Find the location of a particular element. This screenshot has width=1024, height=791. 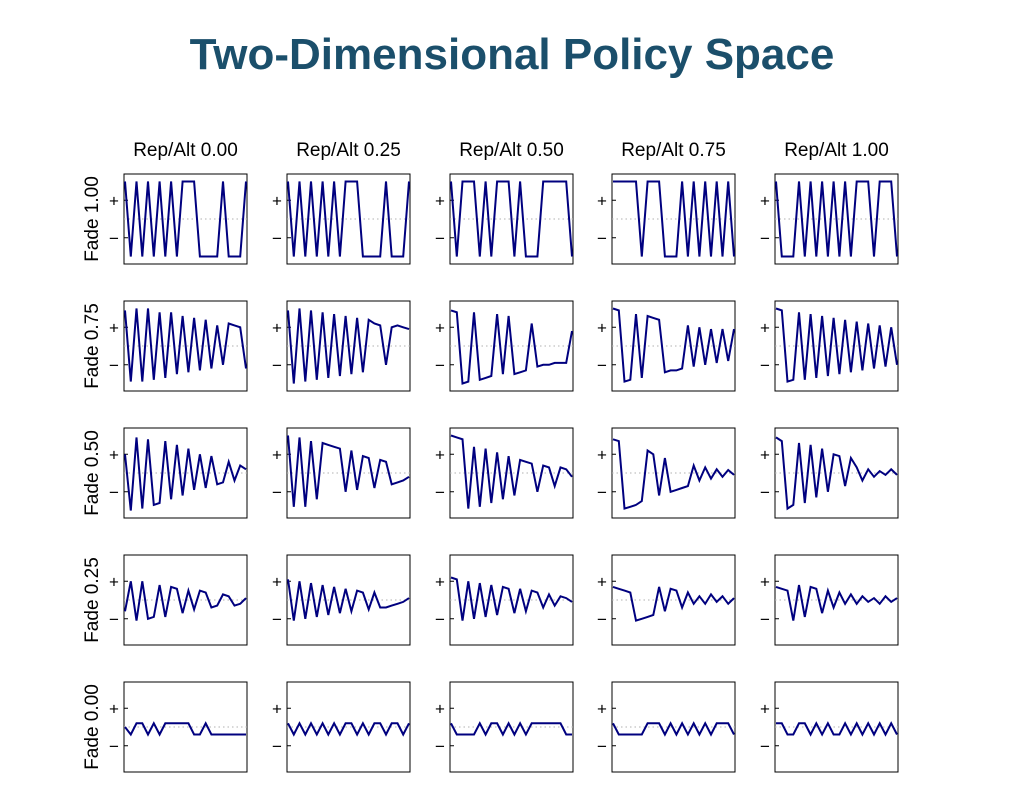

row-title: Fade 0.75 is located at coordinates (92, 346).